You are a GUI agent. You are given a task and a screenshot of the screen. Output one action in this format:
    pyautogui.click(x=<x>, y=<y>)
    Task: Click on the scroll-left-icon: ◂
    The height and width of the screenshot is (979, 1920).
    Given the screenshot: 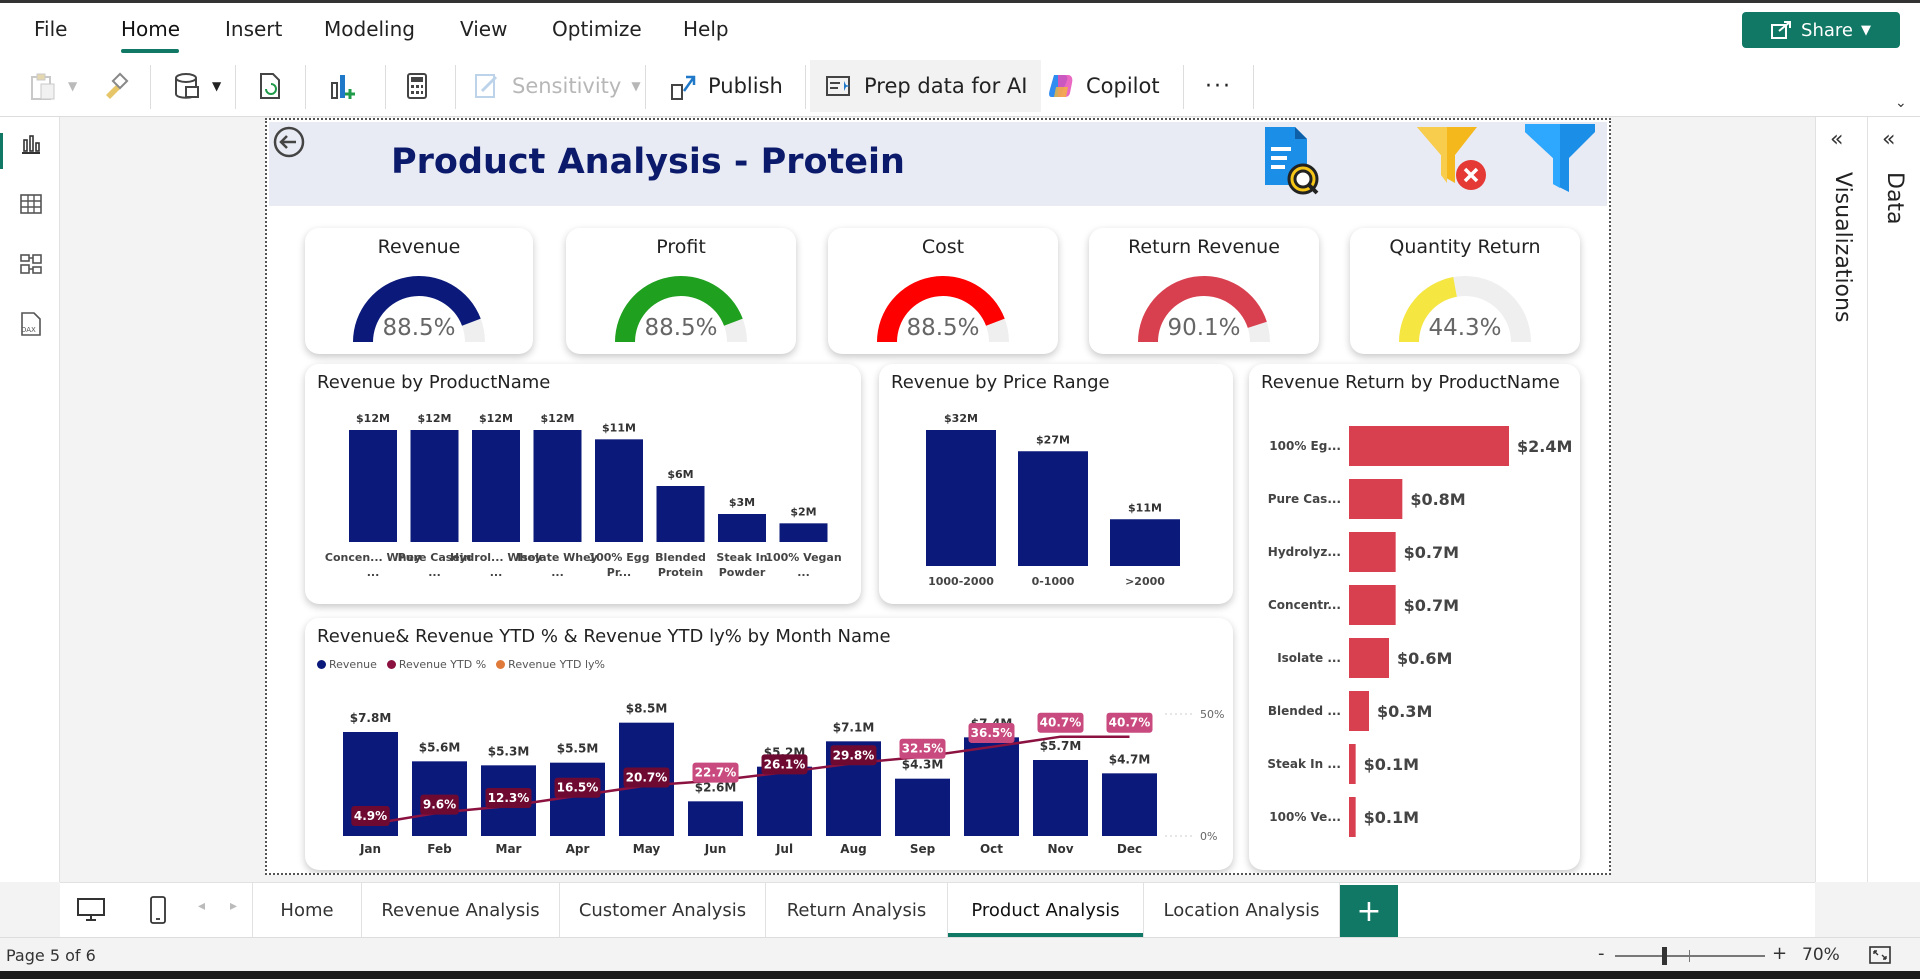 What is the action you would take?
    pyautogui.click(x=202, y=906)
    